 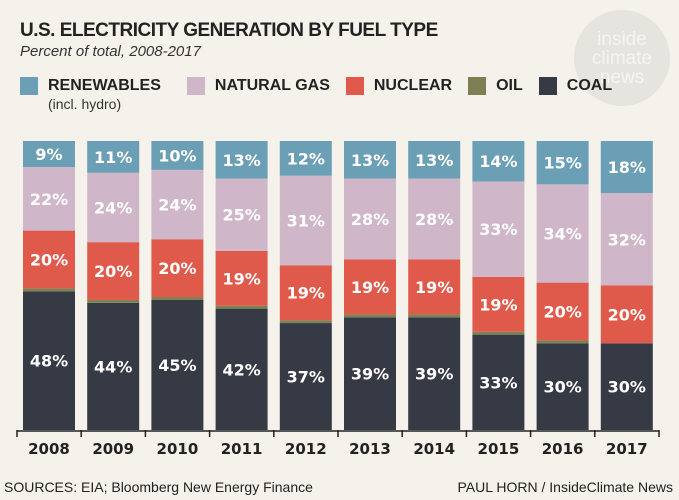 I want to click on chart-subtitle: Percent of total, 2008-2017, so click(x=110, y=51).